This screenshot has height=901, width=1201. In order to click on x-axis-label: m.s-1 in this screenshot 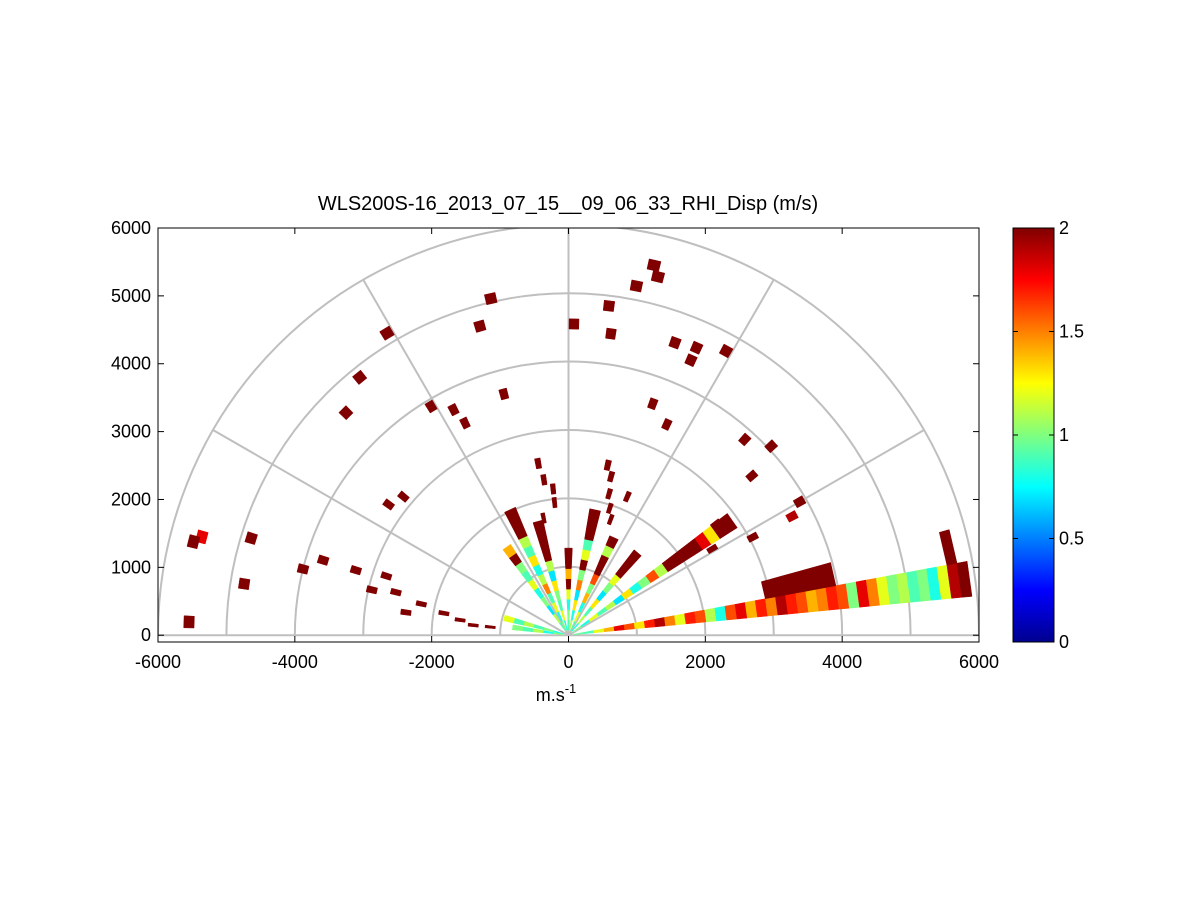, I will do `click(556, 693)`.